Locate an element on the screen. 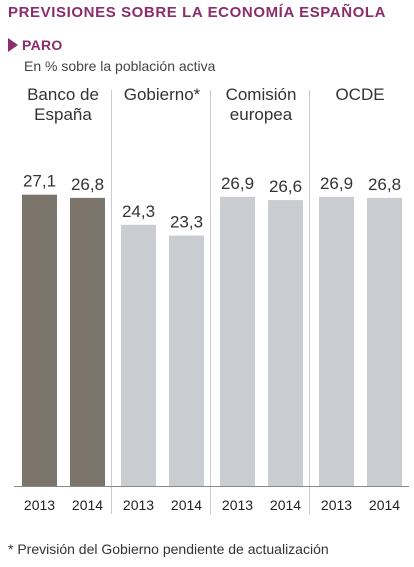 The width and height of the screenshot is (414, 567). group-label: Banco de is located at coordinates (63, 94).